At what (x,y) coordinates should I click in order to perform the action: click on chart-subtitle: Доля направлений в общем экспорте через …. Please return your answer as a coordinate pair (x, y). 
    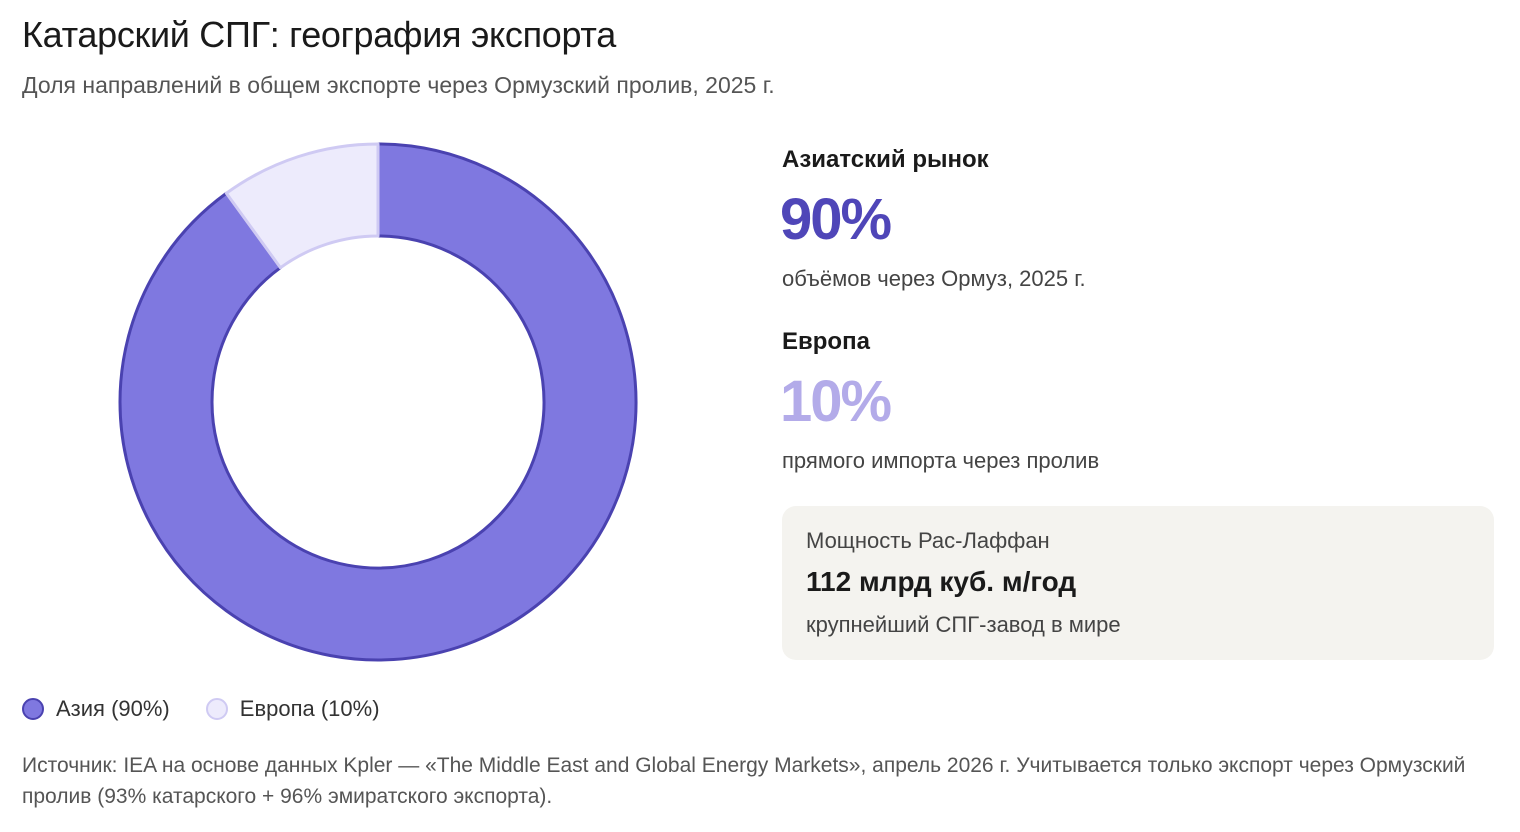
    Looking at the image, I should click on (398, 85).